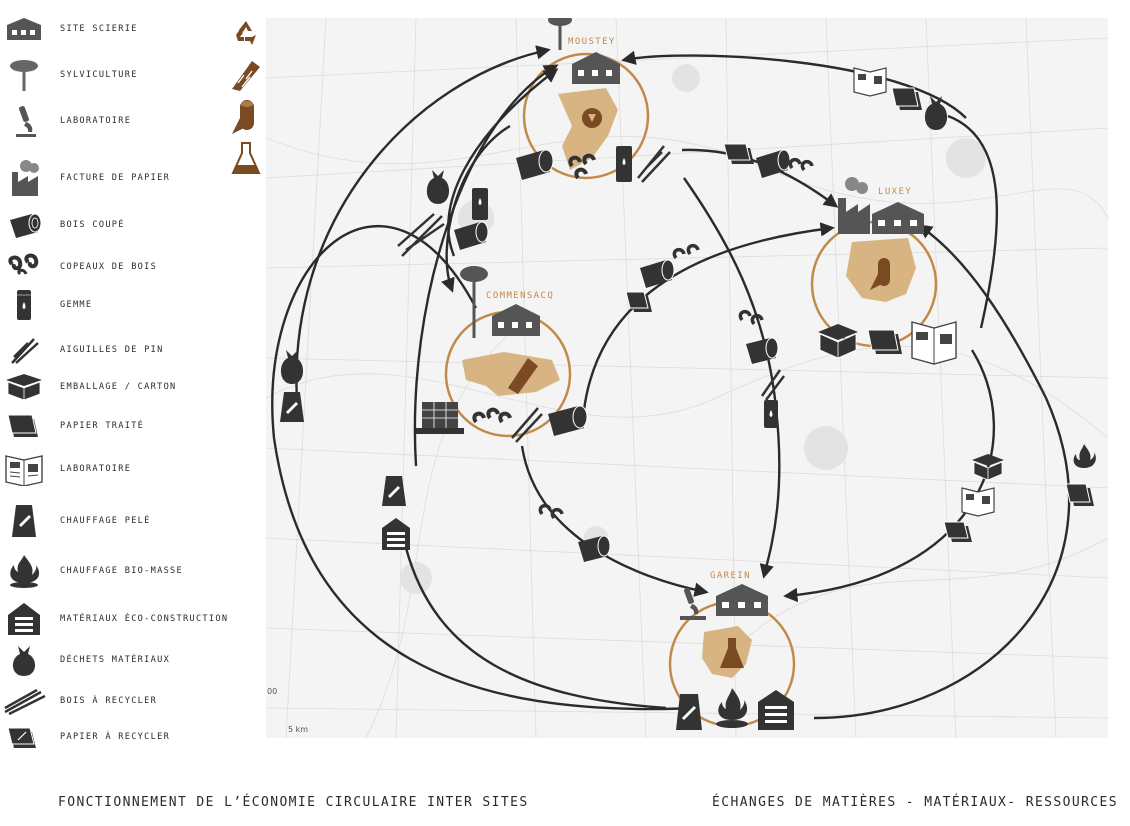 This screenshot has width=1130, height=826. Describe the element at coordinates (105, 521) in the screenshot. I see `legend-label: chauffage pelé` at that location.